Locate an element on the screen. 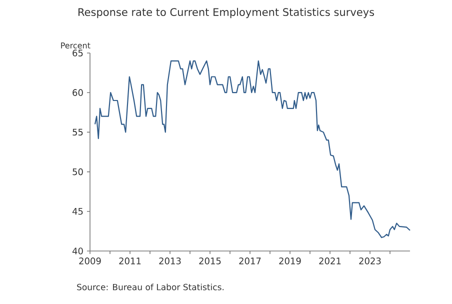 This screenshot has width=452, height=304. source-note: Source: Bureau of Labor Statistics. is located at coordinates (150, 287).